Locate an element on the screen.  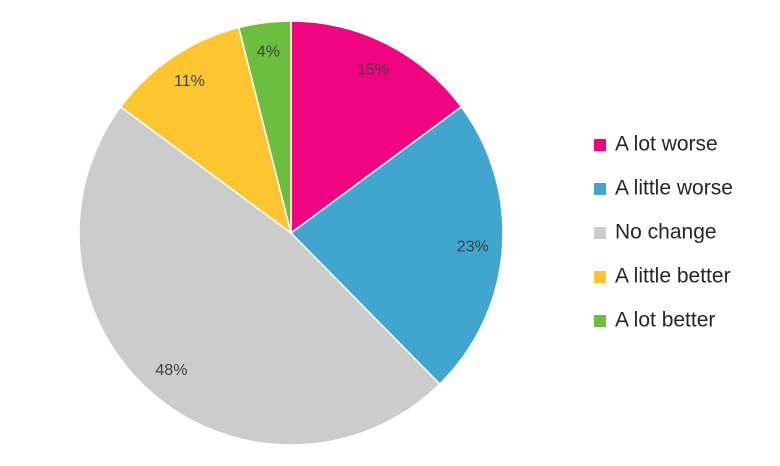
legend-label: No change is located at coordinates (666, 232).